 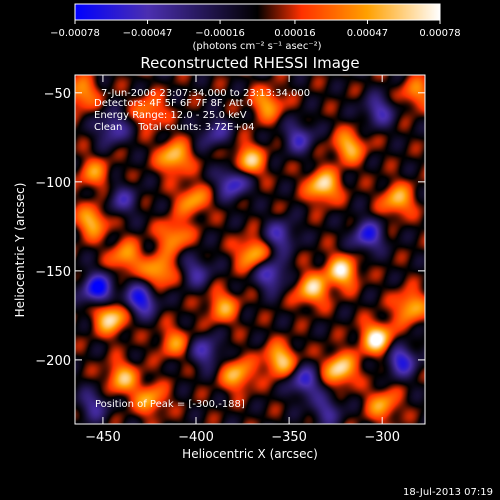 What do you see at coordinates (249, 63) in the screenshot?
I see `chart-title: Reconstructed RHESSI Image` at bounding box center [249, 63].